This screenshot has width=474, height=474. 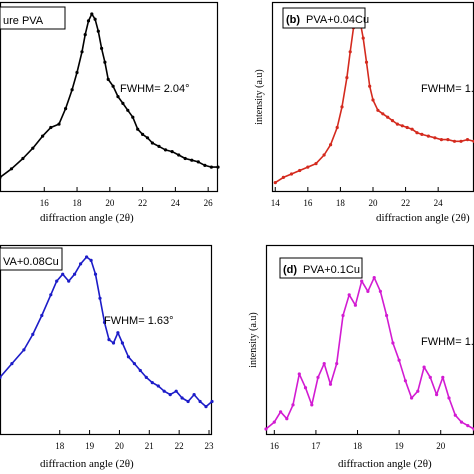 I want to click on x-tick-label: 22, so click(x=142, y=203).